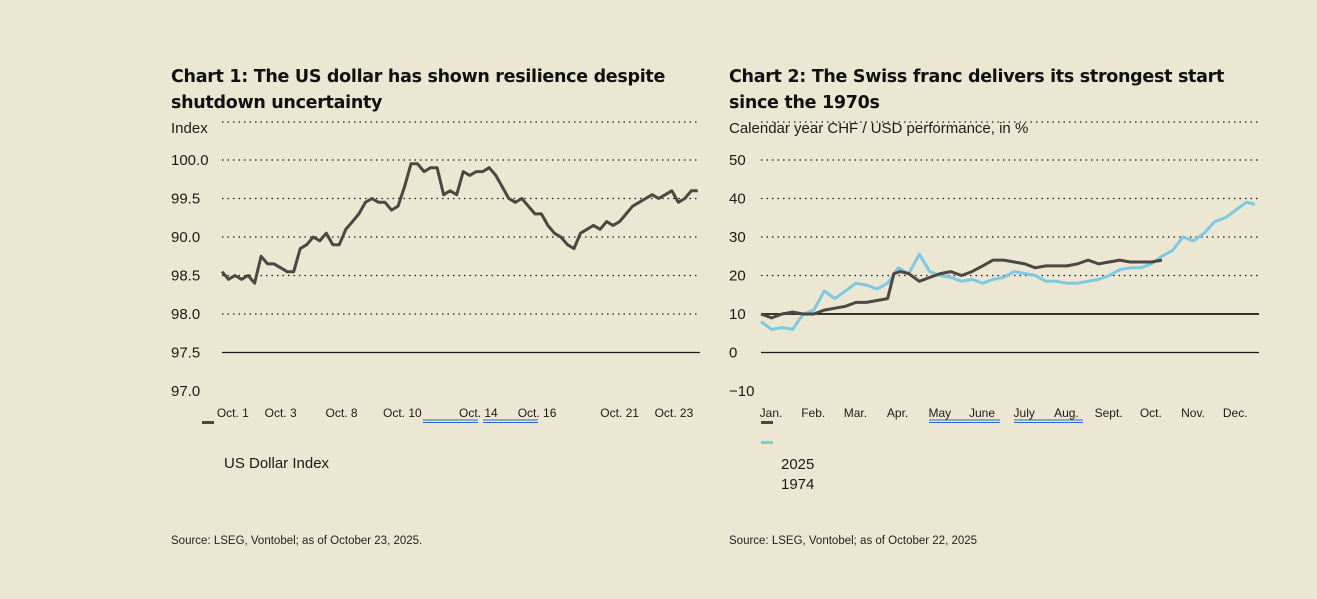  What do you see at coordinates (537, 413) in the screenshot?
I see `x-tick-label-oct-16: Oct. 16` at bounding box center [537, 413].